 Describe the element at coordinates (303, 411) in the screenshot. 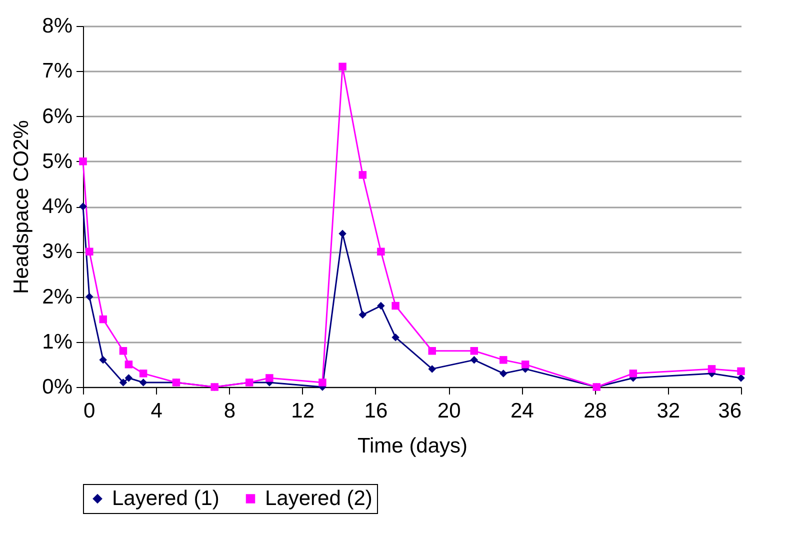

I see `x-tick-label: 12` at that location.